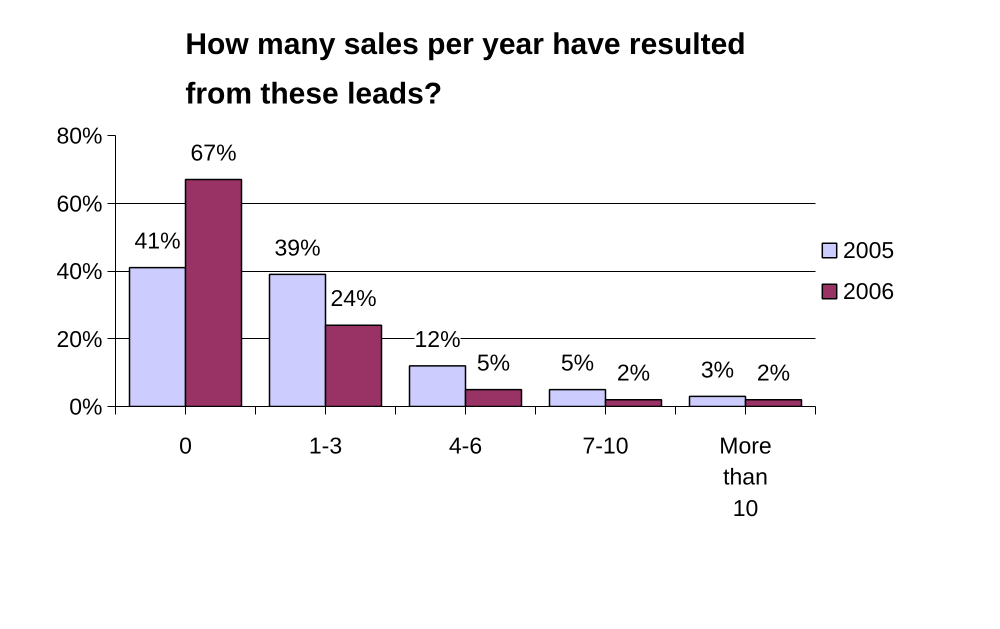 Image resolution: width=1000 pixels, height=629 pixels. I want to click on data-label: 24%, so click(353, 298).